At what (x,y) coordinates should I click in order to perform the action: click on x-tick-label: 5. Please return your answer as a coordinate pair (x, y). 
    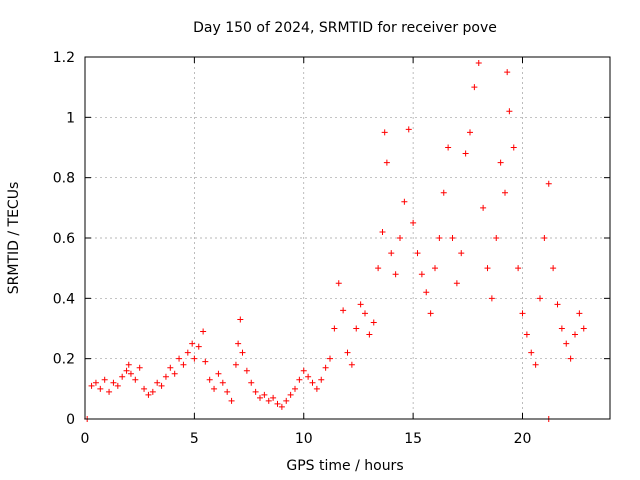
    Looking at the image, I should click on (194, 439).